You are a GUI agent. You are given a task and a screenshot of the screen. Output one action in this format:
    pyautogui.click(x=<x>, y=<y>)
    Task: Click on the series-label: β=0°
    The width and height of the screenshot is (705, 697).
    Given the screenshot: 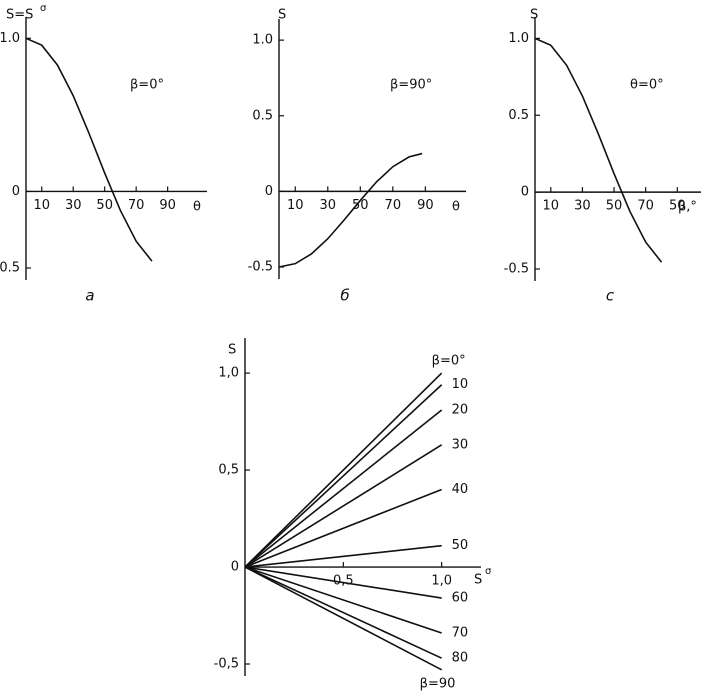 What is the action you would take?
    pyautogui.click(x=449, y=361)
    